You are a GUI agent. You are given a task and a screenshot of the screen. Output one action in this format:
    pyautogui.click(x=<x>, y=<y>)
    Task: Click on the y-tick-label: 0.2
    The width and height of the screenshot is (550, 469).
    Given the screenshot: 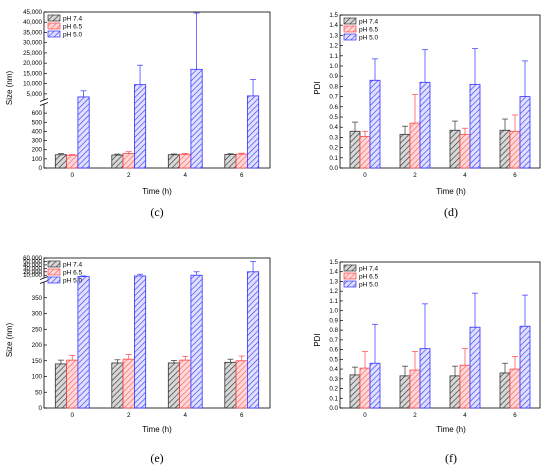 What is the action you would take?
    pyautogui.click(x=333, y=389)
    